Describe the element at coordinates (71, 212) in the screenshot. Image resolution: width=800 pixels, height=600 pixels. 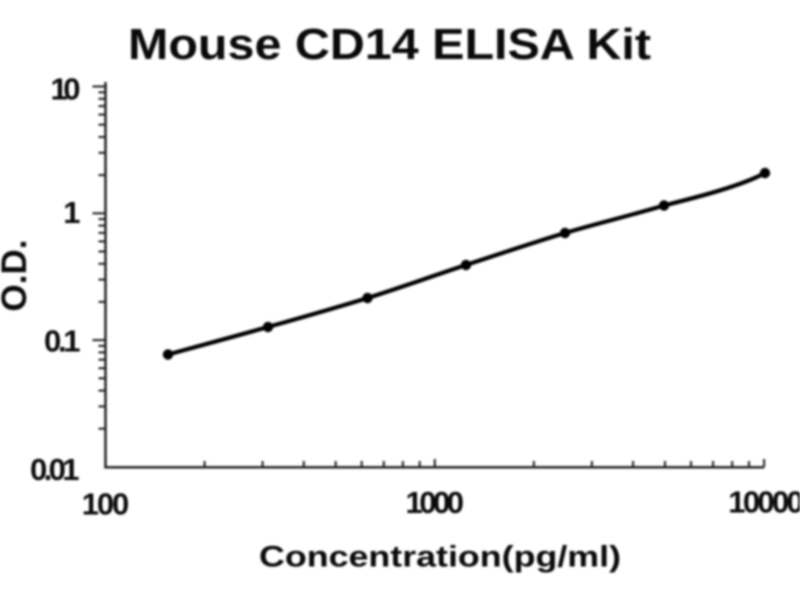
I see `svg-text: 1` at that location.